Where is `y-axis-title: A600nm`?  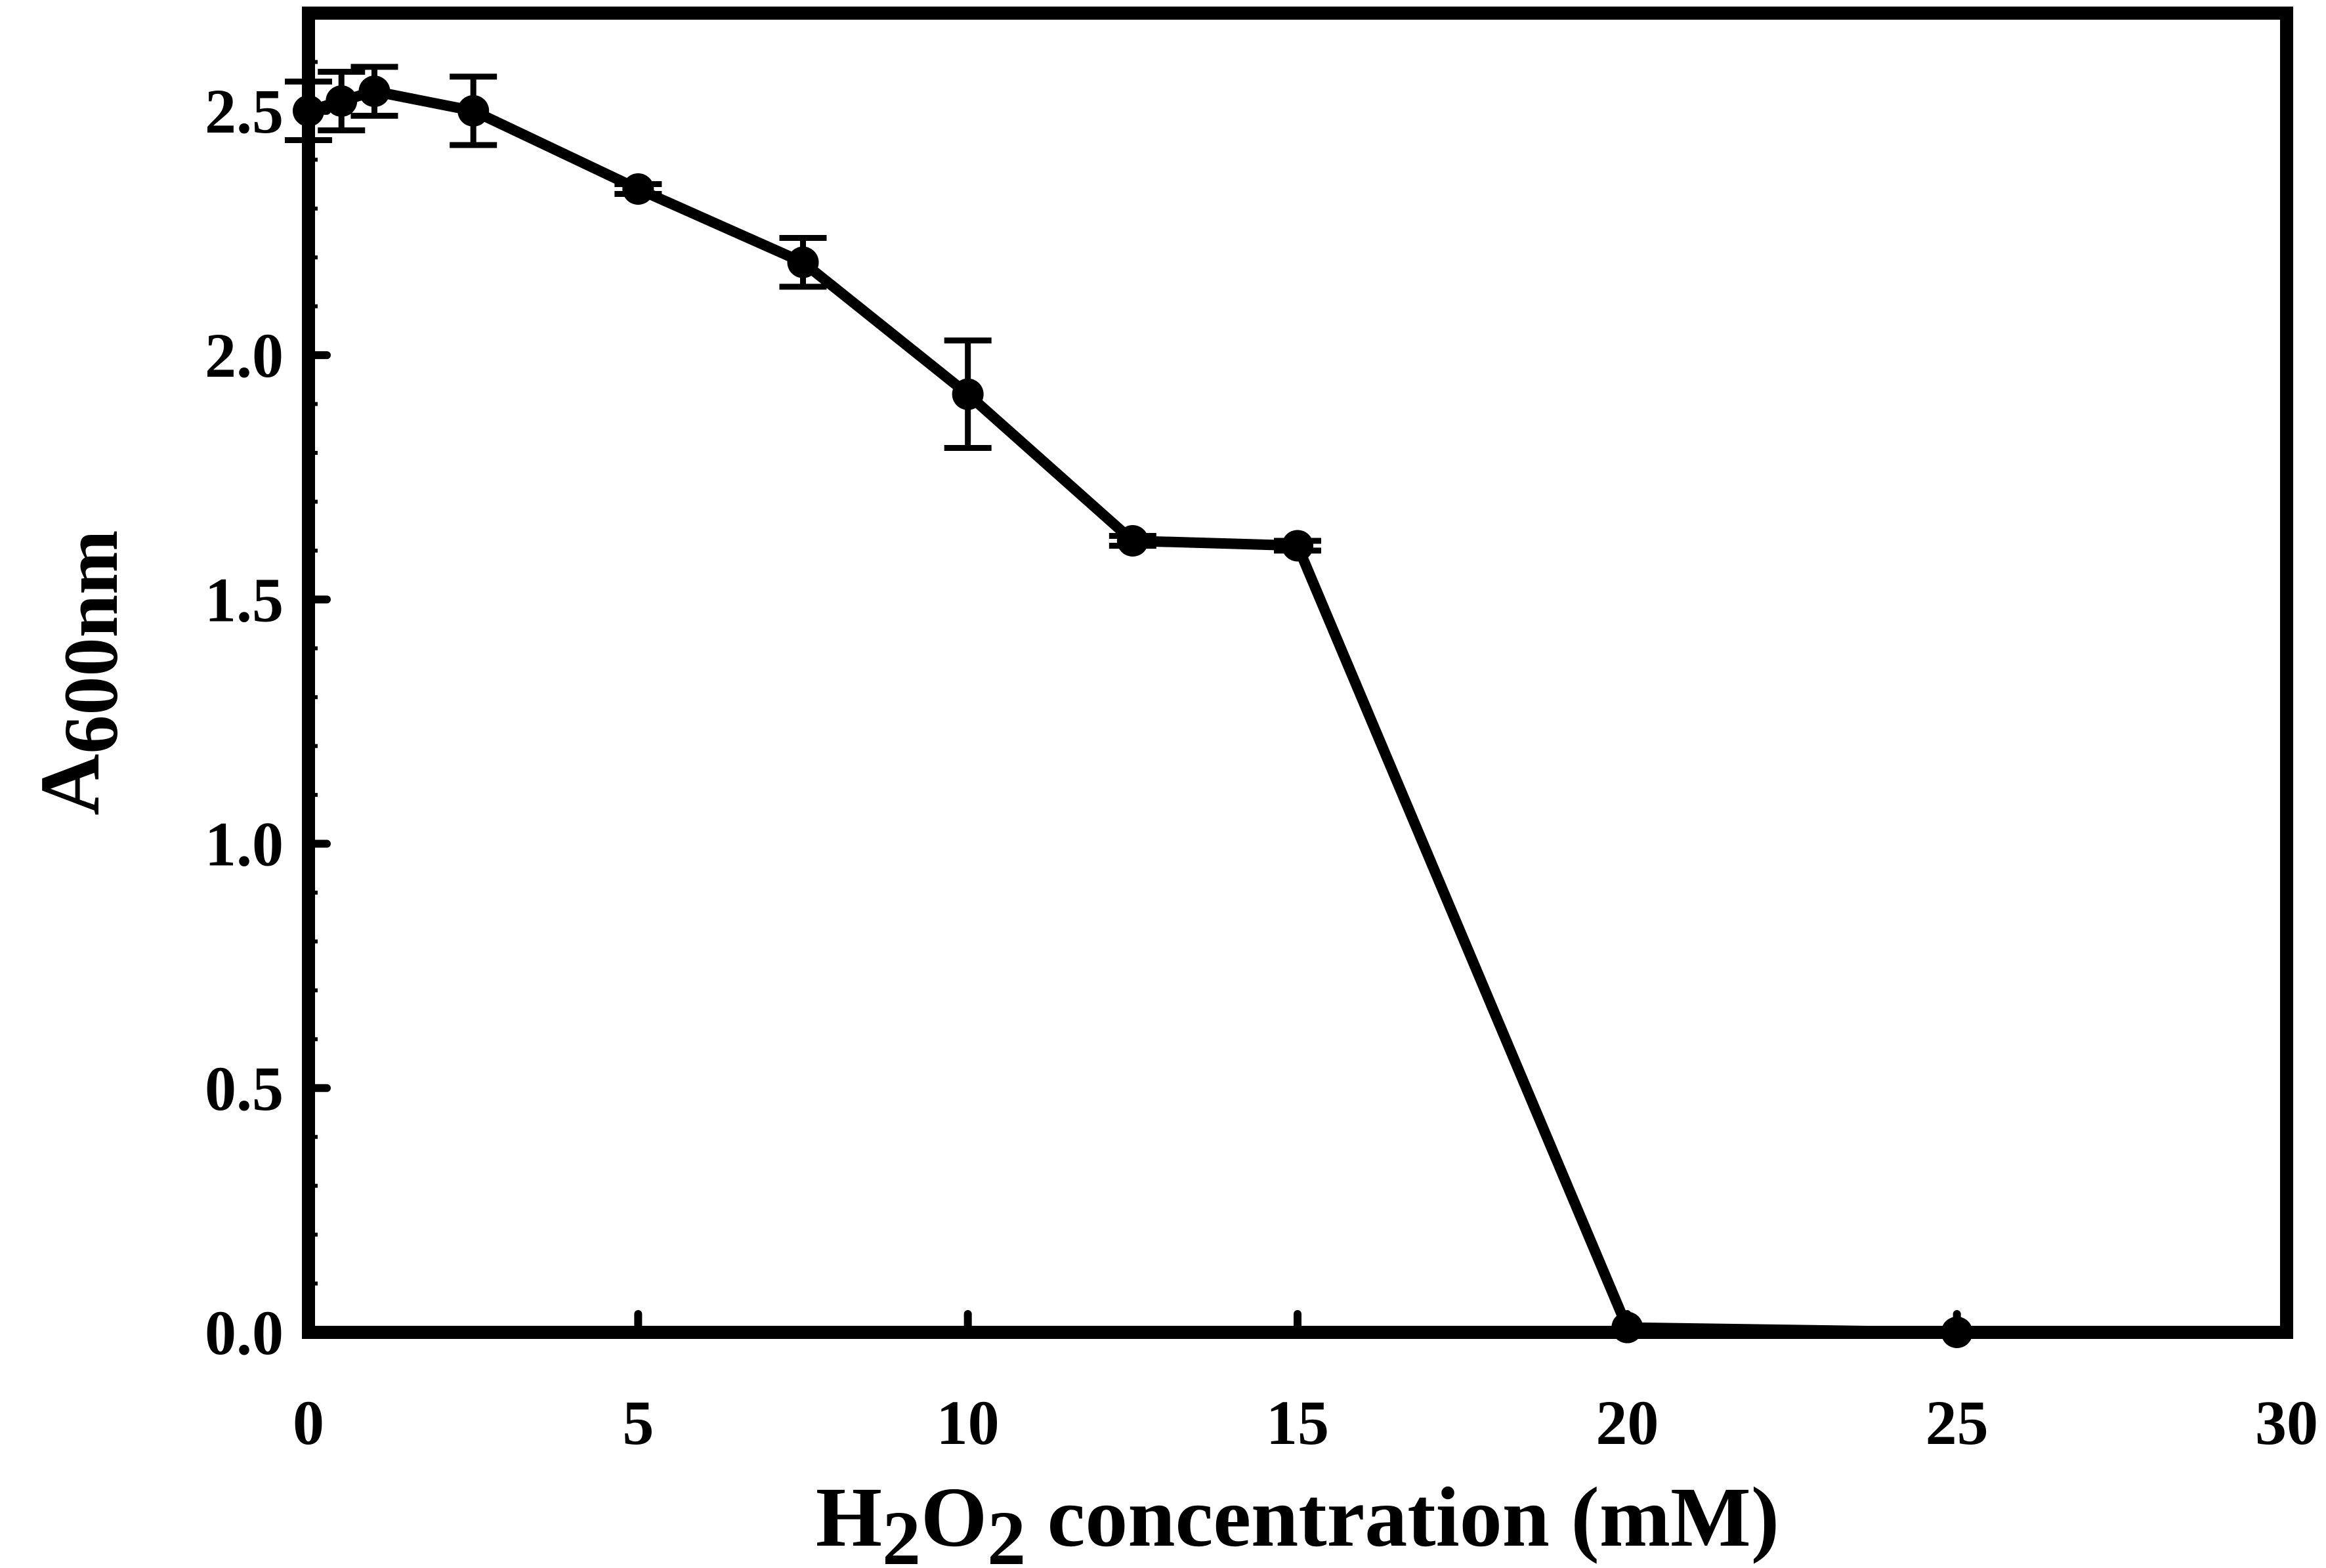 y-axis-title: A600nm is located at coordinates (78, 673).